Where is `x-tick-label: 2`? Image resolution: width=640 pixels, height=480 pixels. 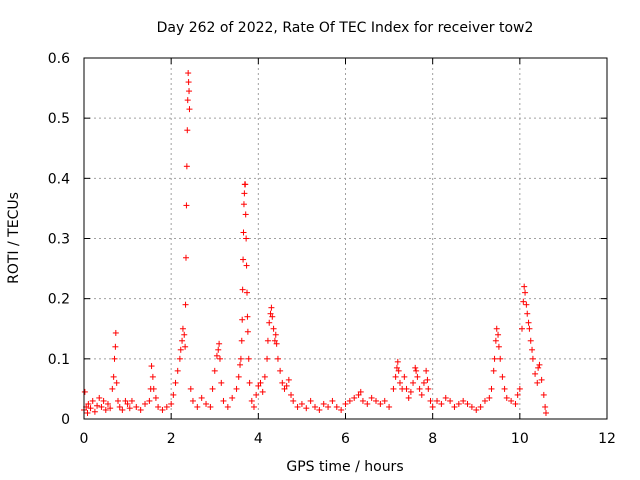
x-tick-label: 2 is located at coordinates (171, 439).